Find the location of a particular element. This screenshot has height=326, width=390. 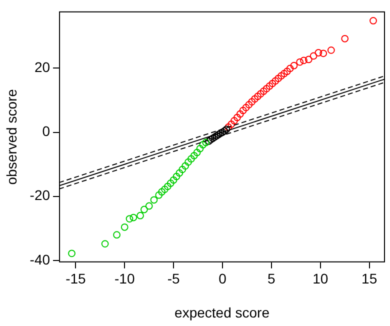

x-tick-label: -15 is located at coordinates (76, 278).